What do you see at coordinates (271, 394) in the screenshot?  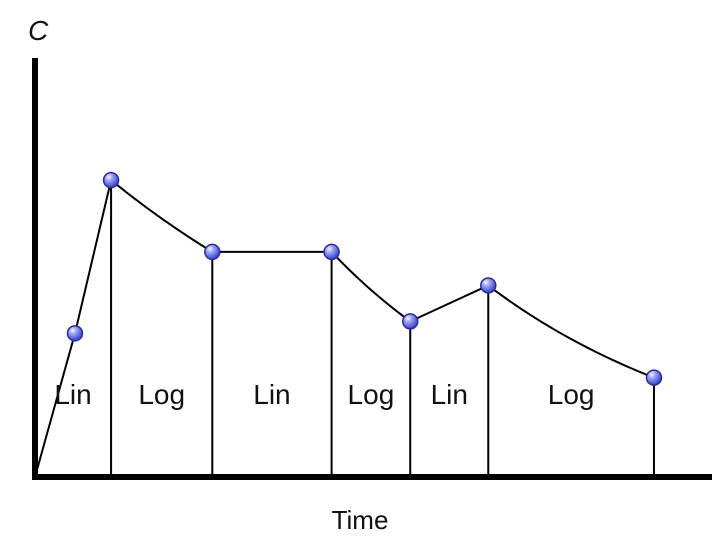 I see `segment-label-3: Lin` at bounding box center [271, 394].